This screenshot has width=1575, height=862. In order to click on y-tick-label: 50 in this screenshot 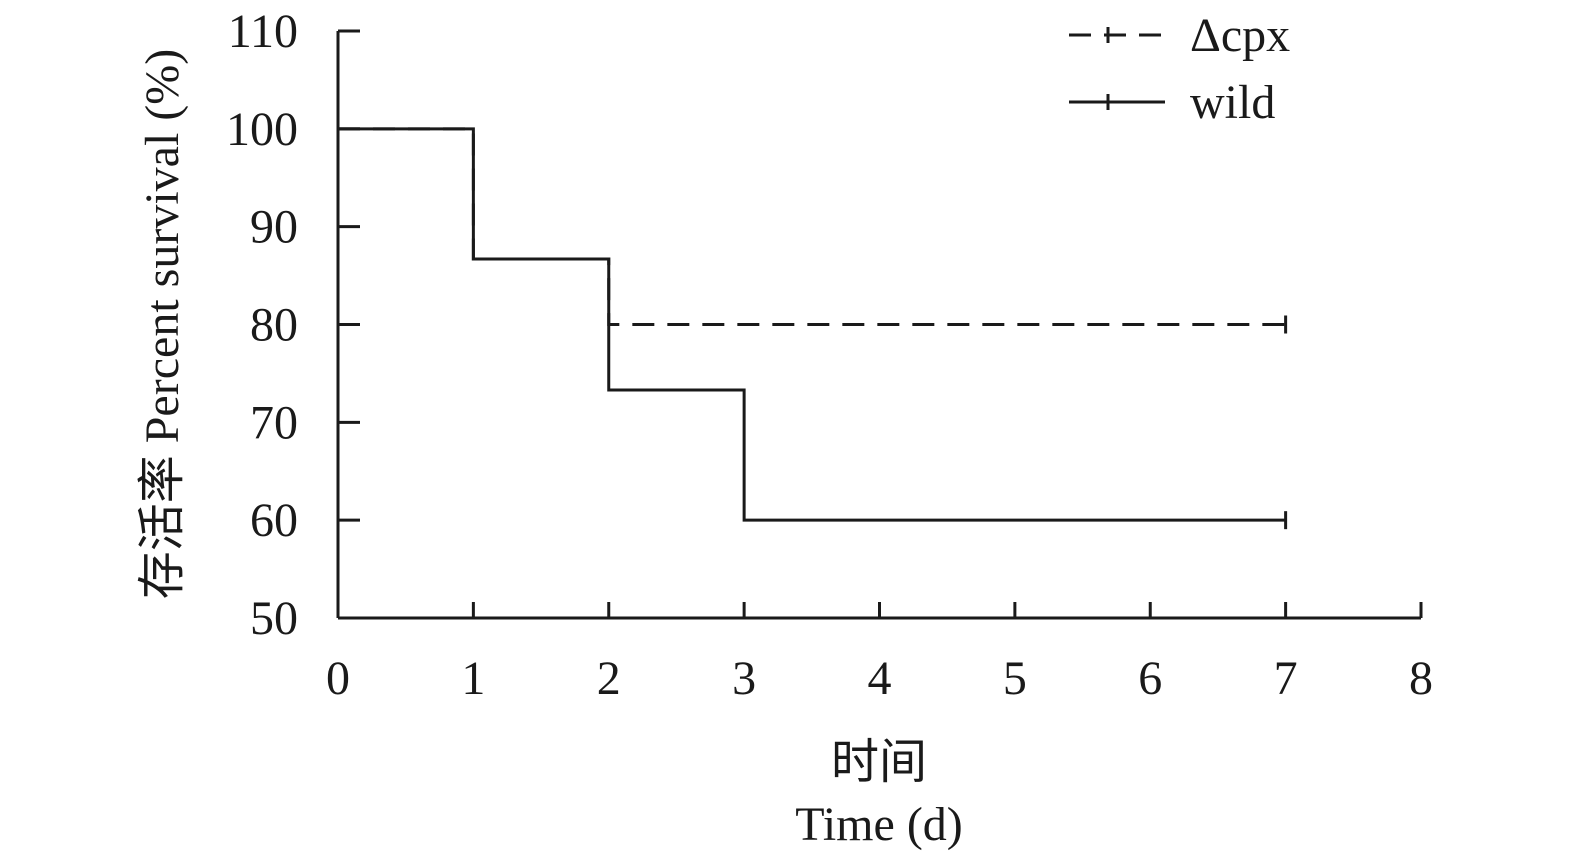, I will do `click(274, 618)`.